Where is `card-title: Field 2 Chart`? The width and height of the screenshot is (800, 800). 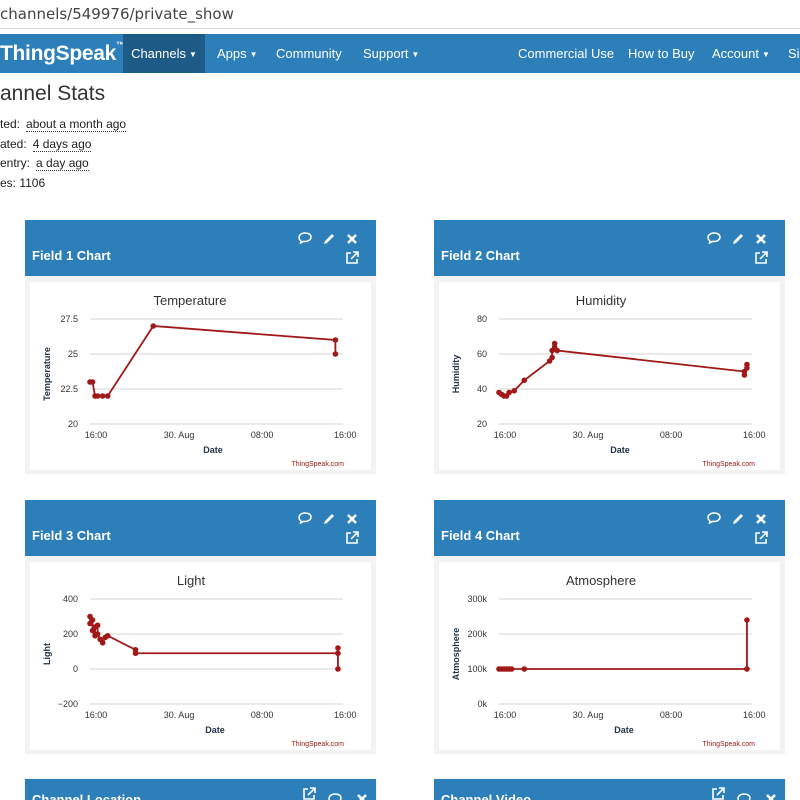
card-title: Field 2 Chart is located at coordinates (480, 255).